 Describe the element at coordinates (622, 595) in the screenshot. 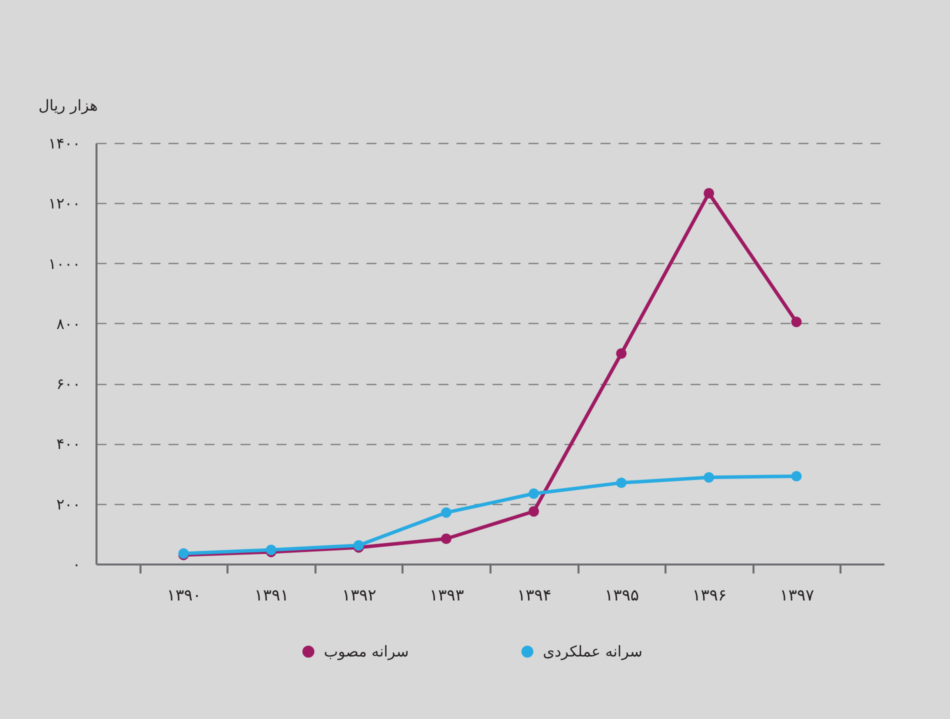

I see `x-tick-label: ۱۳۹۵` at that location.